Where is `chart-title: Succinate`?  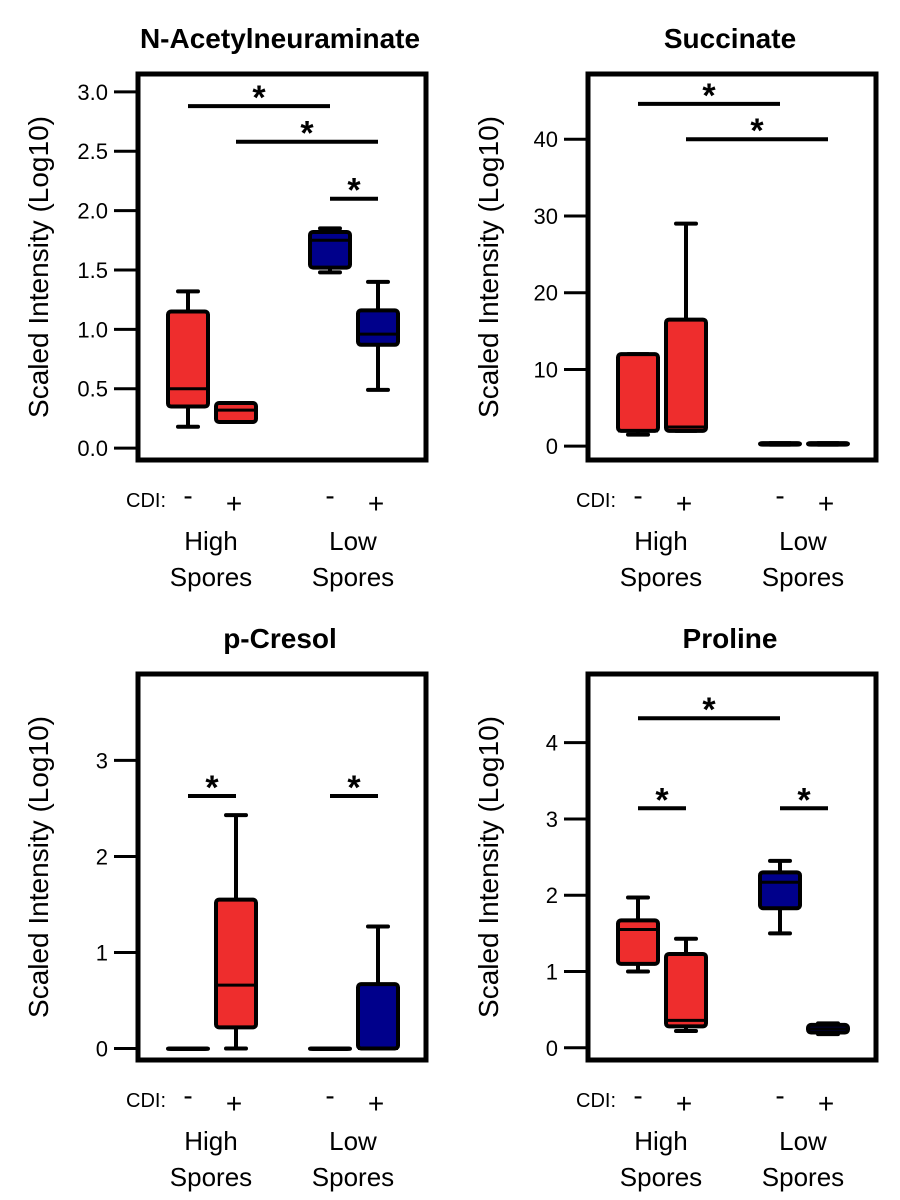 chart-title: Succinate is located at coordinates (730, 38).